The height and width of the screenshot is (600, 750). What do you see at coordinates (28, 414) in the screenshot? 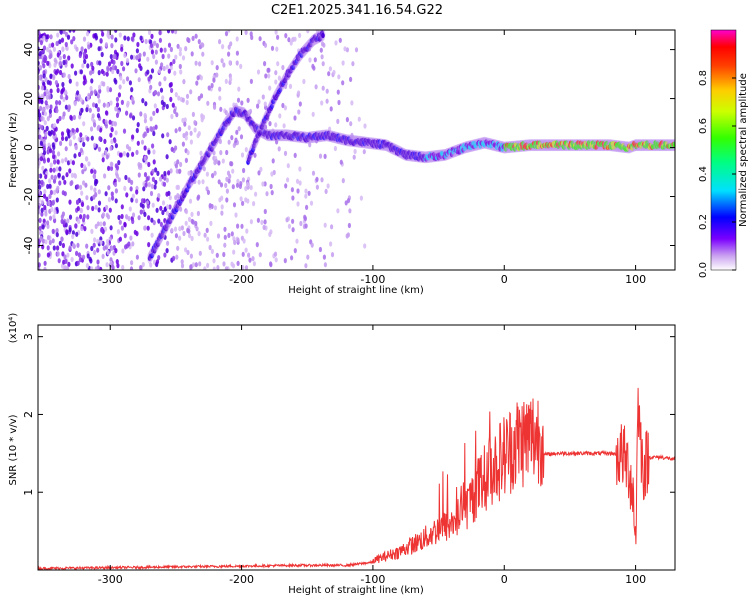
I see `snr-ytick-label: 2` at bounding box center [28, 414].